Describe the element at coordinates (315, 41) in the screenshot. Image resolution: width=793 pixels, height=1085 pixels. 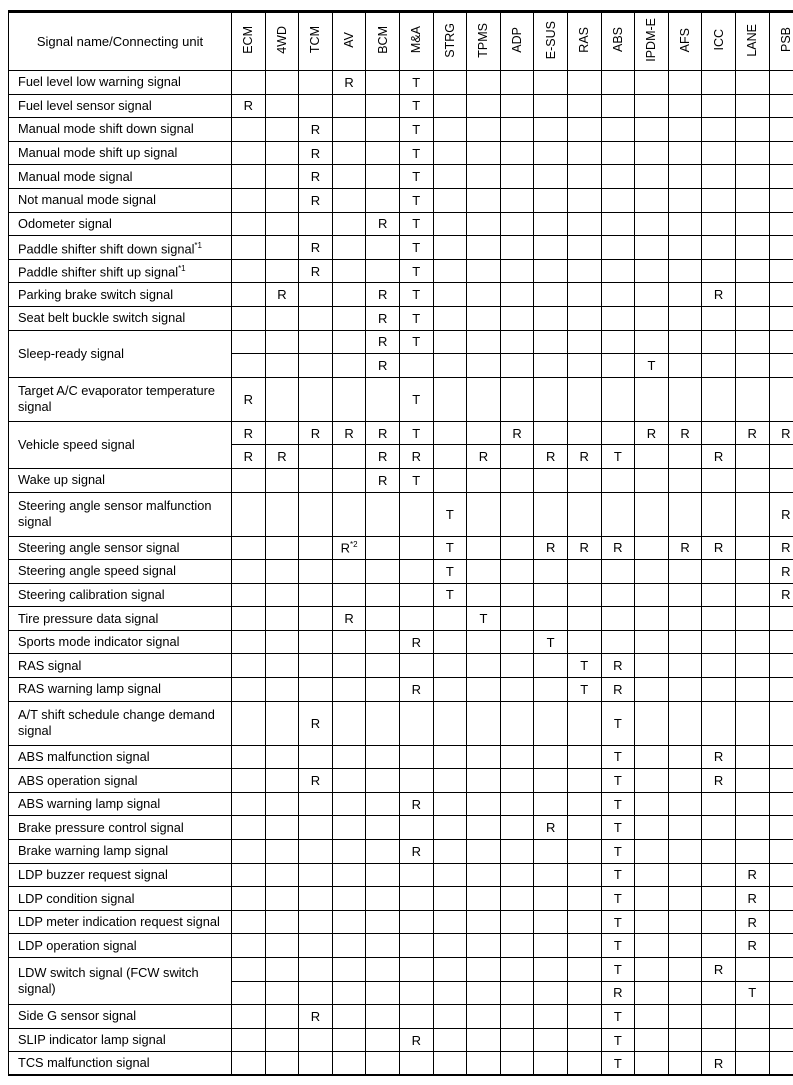
I see `header-unit-tcm: TCM` at that location.